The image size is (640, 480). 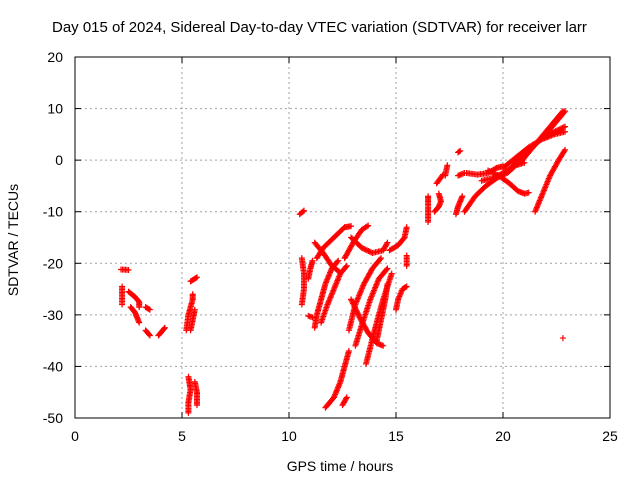 What do you see at coordinates (53, 212) in the screenshot?
I see `y-tick-label: -10` at bounding box center [53, 212].